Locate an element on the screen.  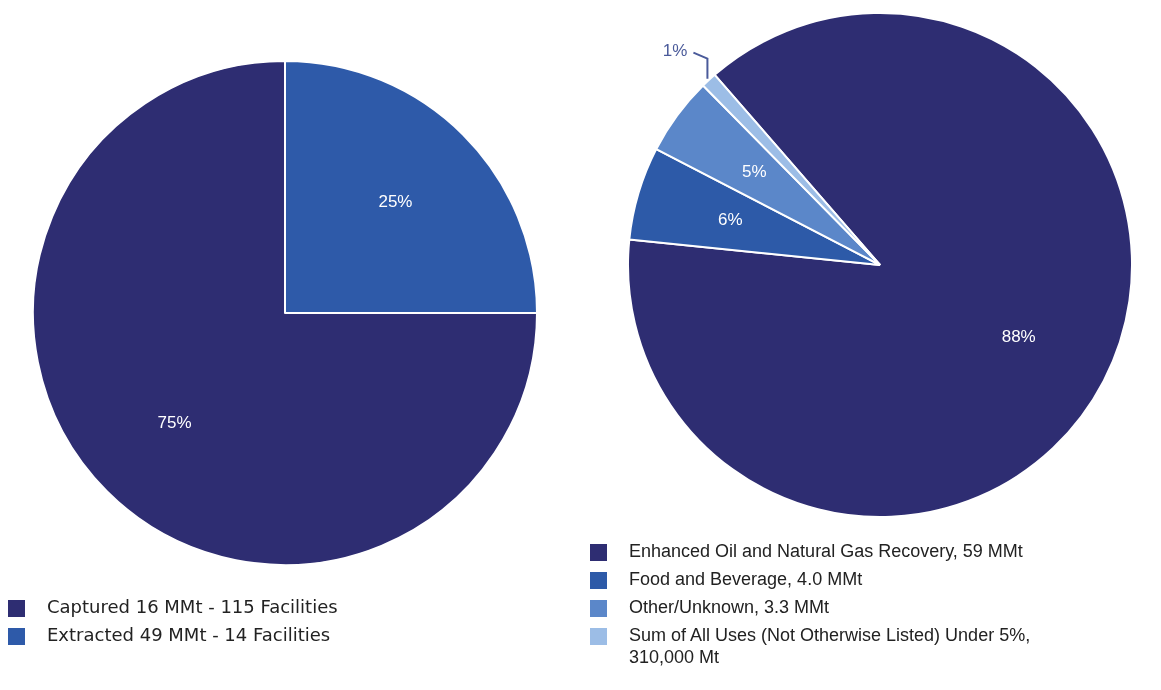
data-label: 1% is located at coordinates (675, 51).